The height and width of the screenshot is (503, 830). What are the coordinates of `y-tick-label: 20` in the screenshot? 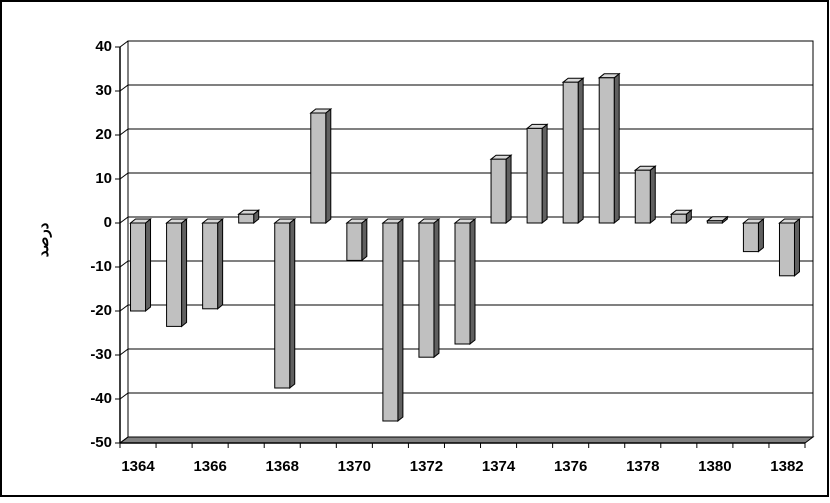 It's located at (103, 134).